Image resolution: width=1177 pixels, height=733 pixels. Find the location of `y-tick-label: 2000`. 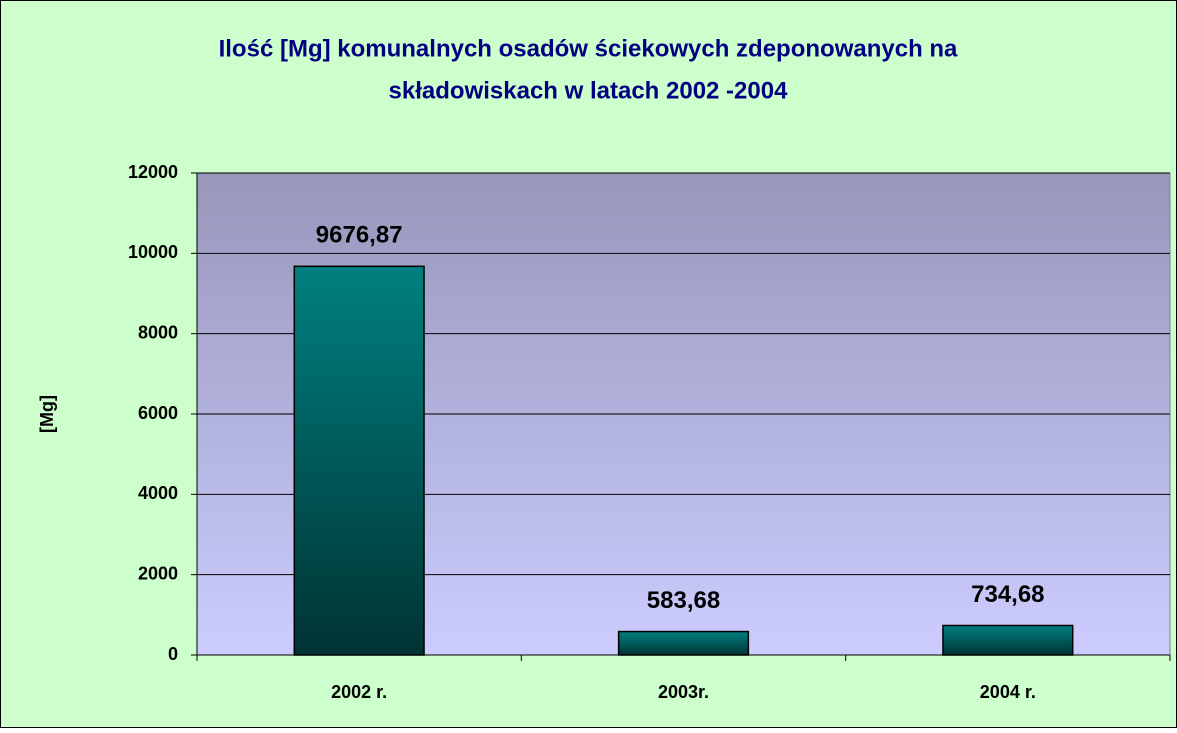

y-tick-label: 2000 is located at coordinates (158, 573).